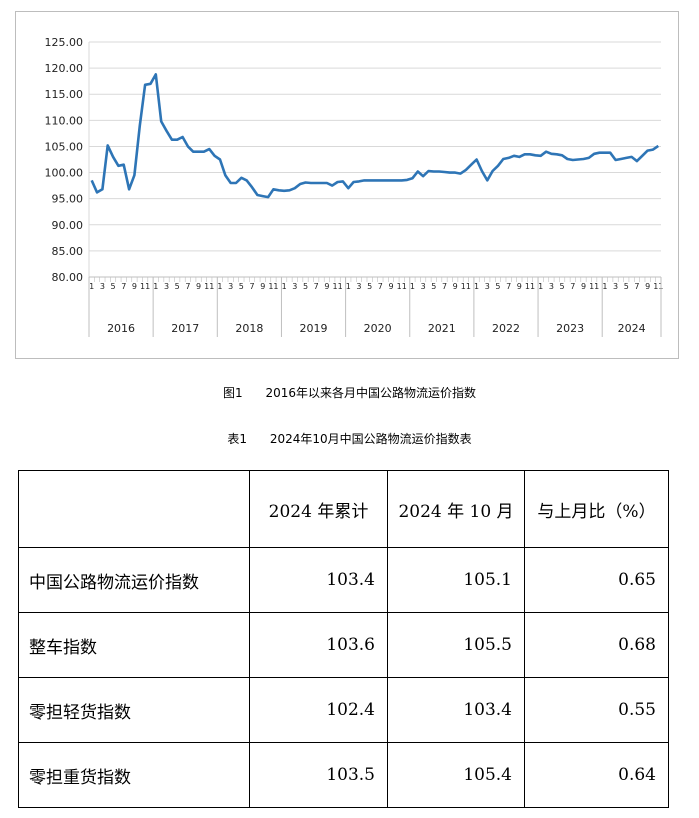  I want to click on row-name: 中国公路物流运价指数, so click(134, 580).